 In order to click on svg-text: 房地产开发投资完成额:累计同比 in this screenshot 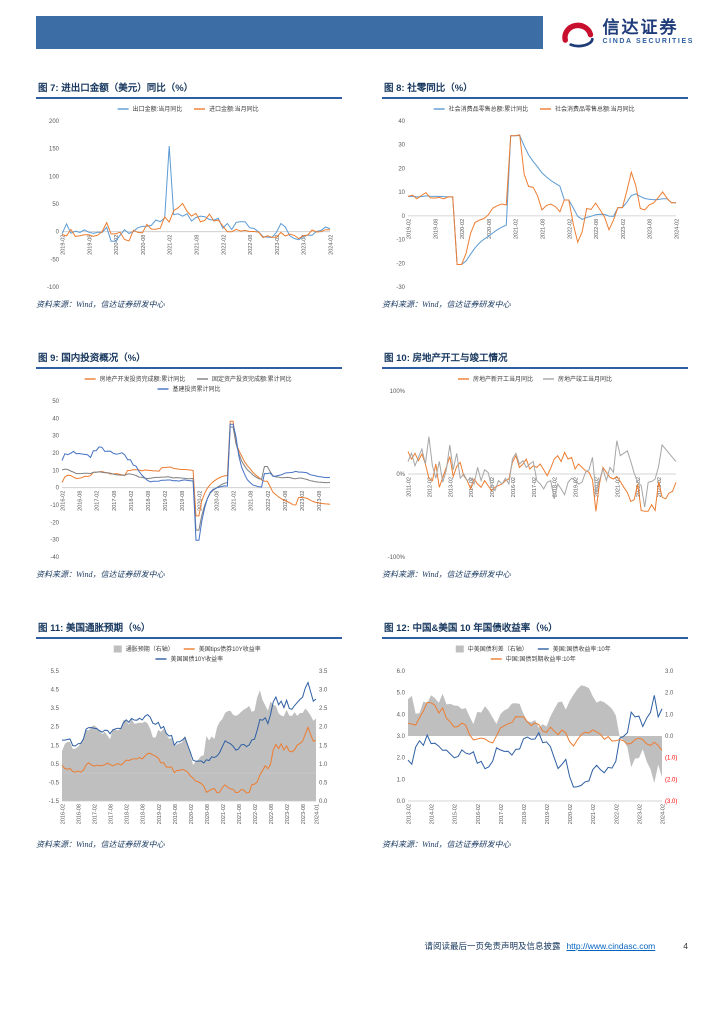, I will do `click(143, 379)`.